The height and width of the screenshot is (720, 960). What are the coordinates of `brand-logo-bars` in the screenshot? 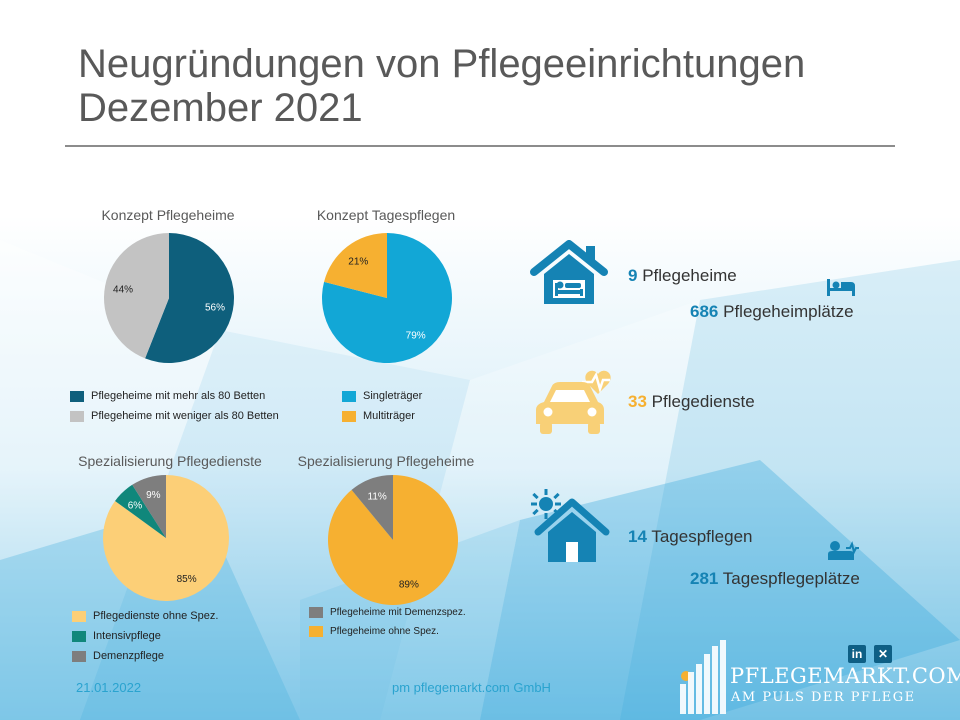 It's located at (703, 677).